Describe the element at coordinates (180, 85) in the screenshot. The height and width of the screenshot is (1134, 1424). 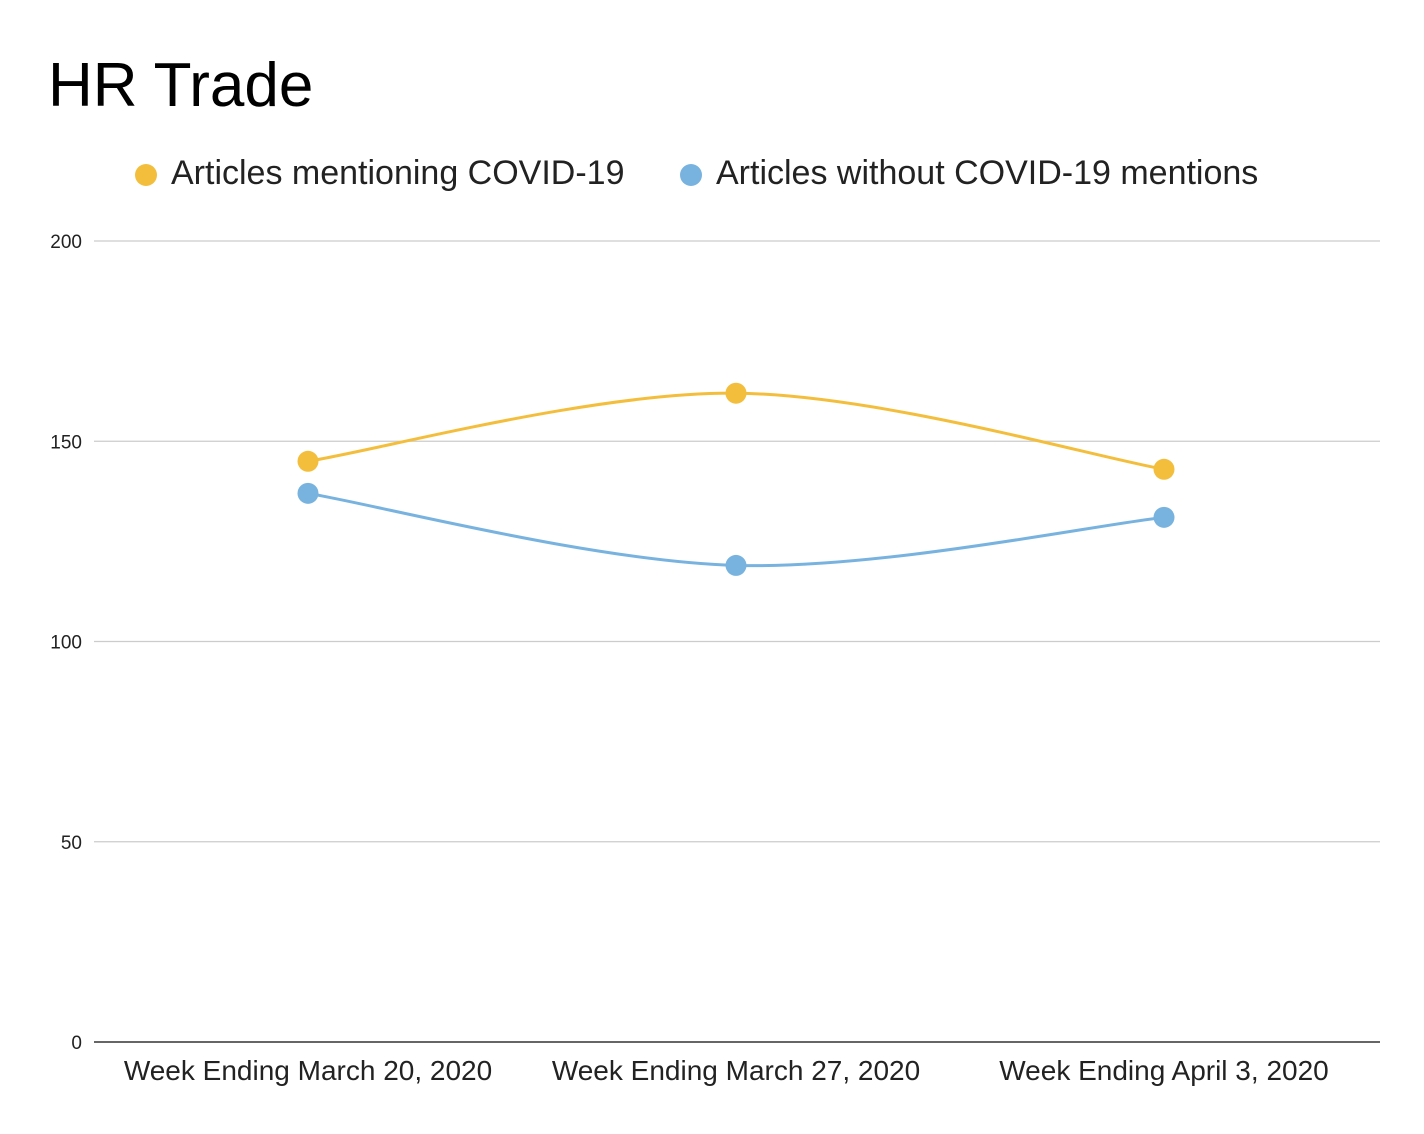
I see `chart-title: HR Trade` at that location.